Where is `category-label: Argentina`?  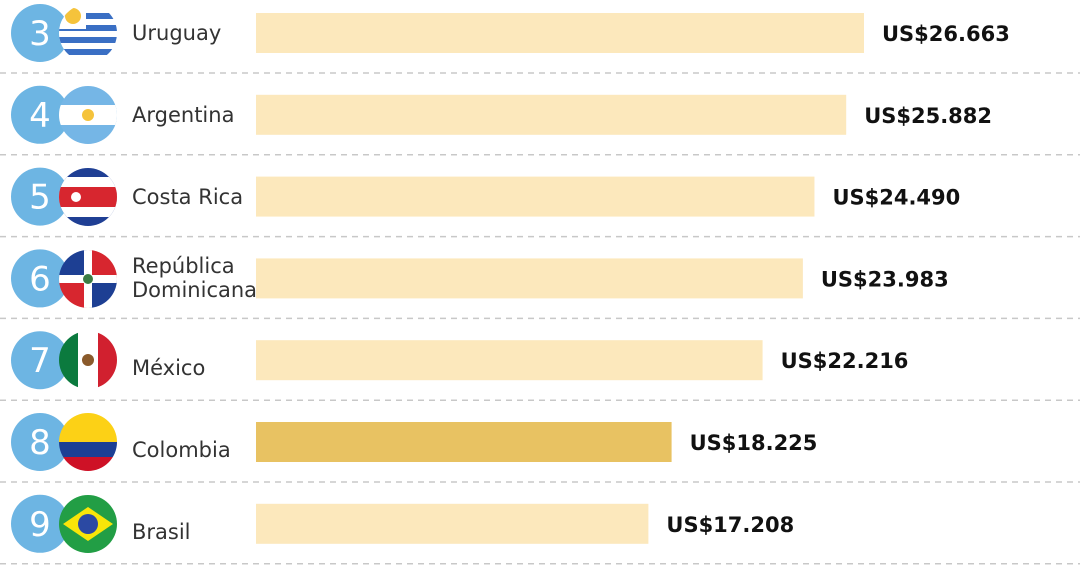
category-label: Argentina is located at coordinates (183, 114).